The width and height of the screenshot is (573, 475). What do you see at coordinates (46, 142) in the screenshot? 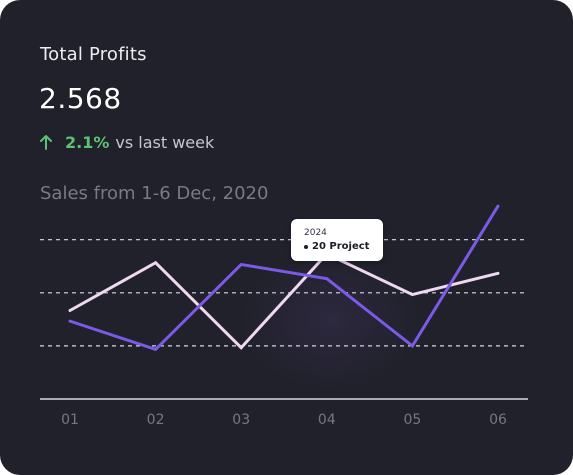
I see `arrow-up-icon` at bounding box center [46, 142].